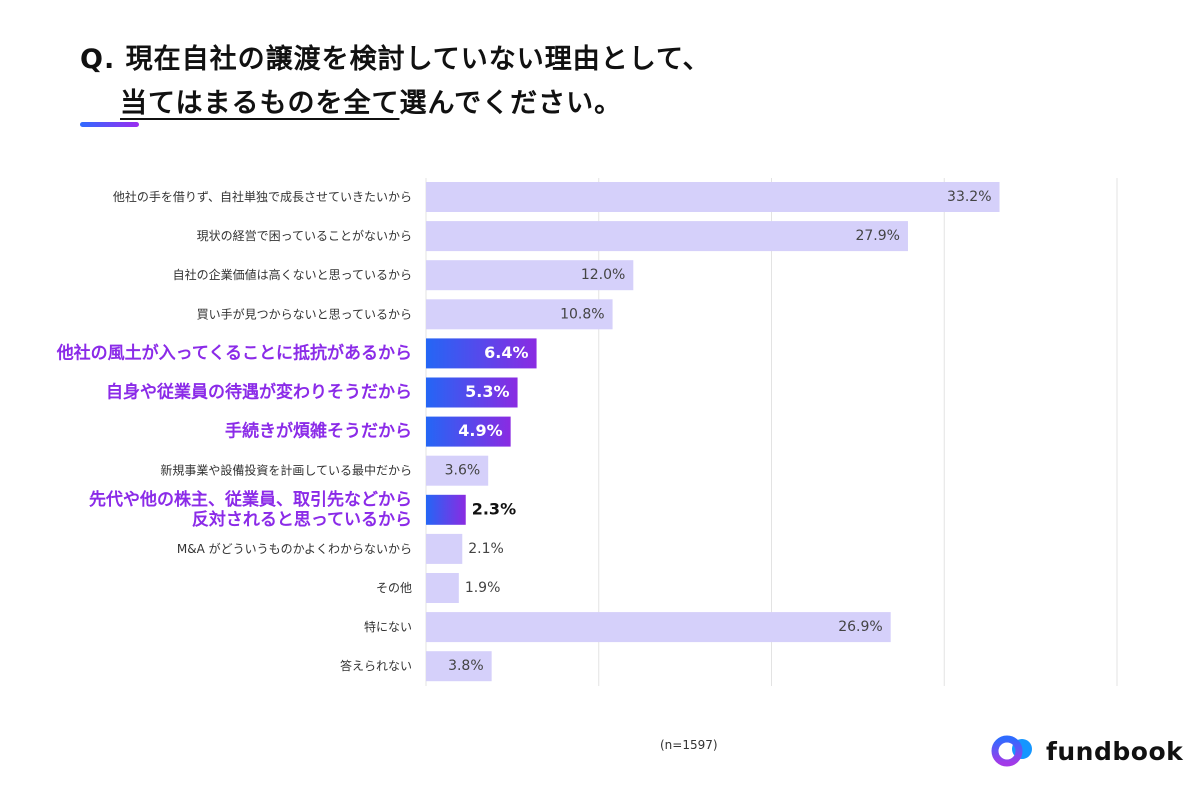 The height and width of the screenshot is (800, 1200). What do you see at coordinates (262, 196) in the screenshot?
I see `category-label: 他社の手を借りず、自社単独で成長させていきたいから` at bounding box center [262, 196].